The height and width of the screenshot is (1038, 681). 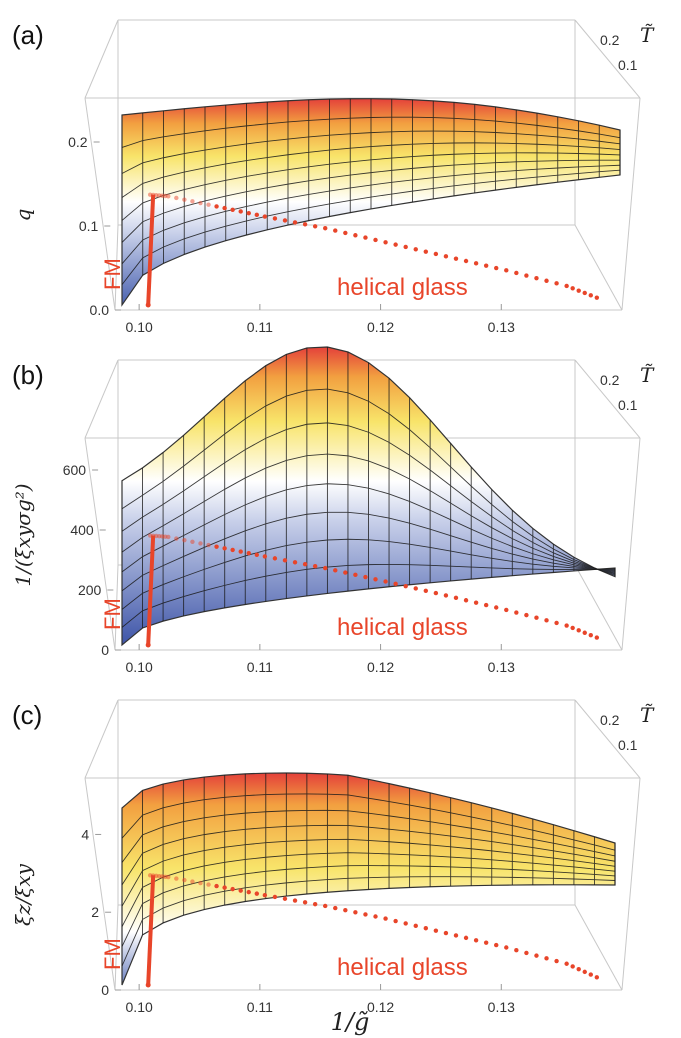 I want to click on z-axis-title: q, so click(x=23, y=215).